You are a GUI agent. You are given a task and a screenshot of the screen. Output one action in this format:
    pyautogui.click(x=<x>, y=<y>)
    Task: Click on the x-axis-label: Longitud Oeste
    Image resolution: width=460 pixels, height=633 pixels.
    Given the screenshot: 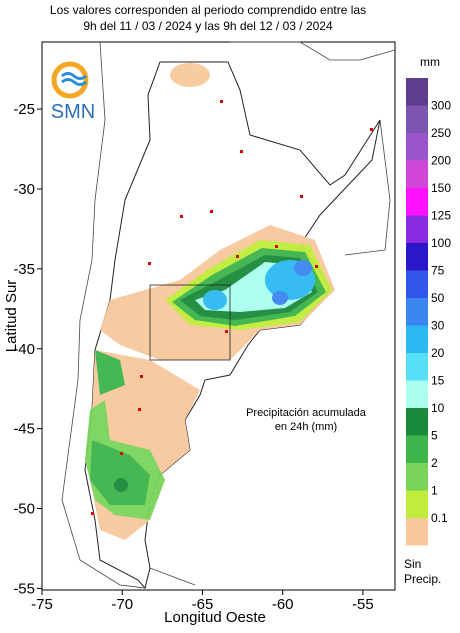 What is the action you would take?
    pyautogui.click(x=215, y=617)
    